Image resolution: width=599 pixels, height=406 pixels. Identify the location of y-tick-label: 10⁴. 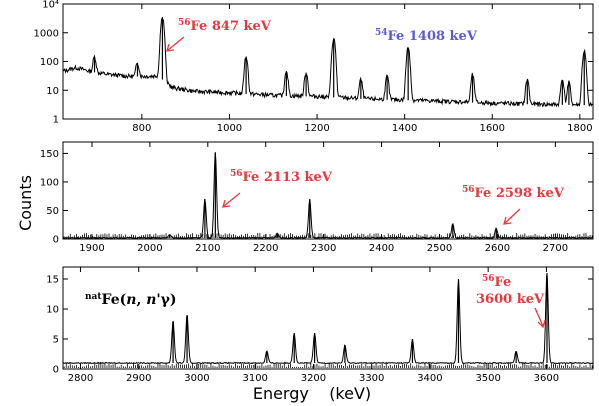
(50, 5).